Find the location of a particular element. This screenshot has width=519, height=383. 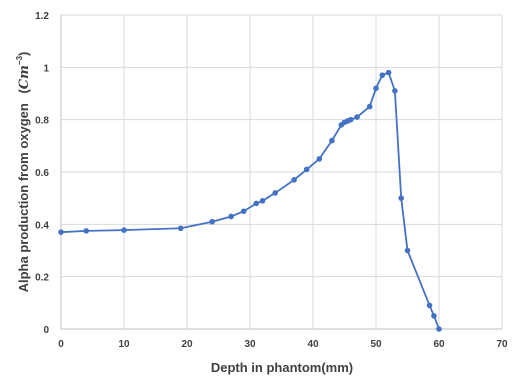

y-tick-labels: 0 0.2 0.4 0.6 0.8 1 1.2 is located at coordinates (42, 173).